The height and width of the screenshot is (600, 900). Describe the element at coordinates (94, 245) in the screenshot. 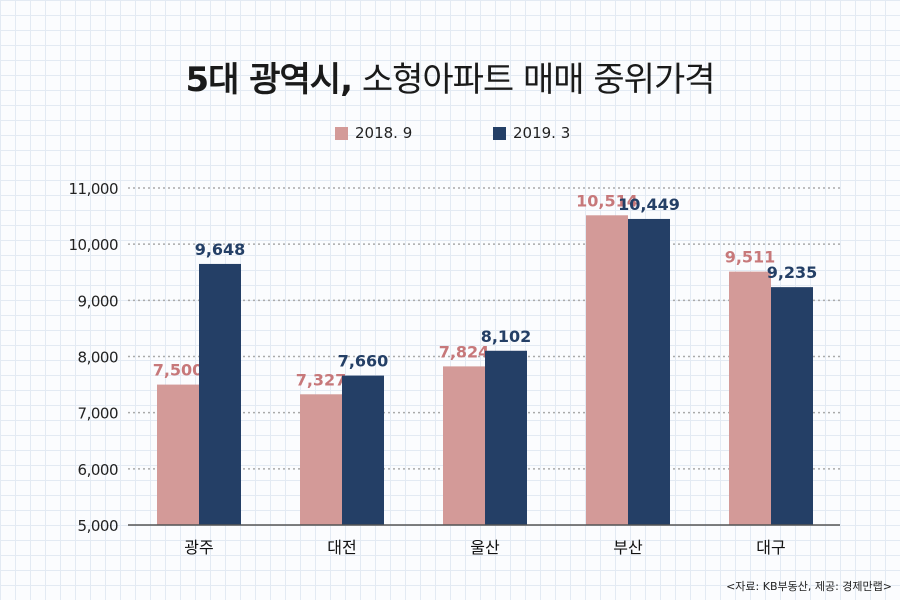

I see `y-tick-label: 10,000` at that location.